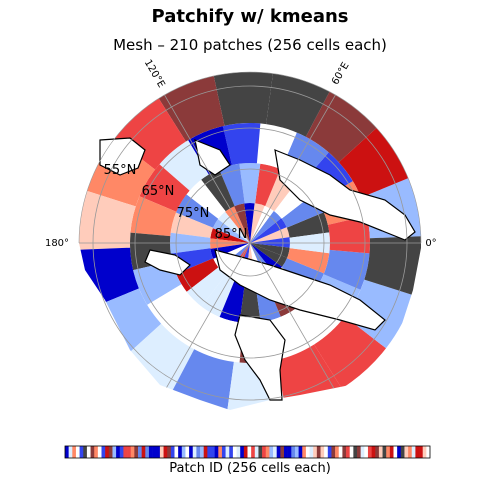  Describe the element at coordinates (430, 243) in the screenshot. I see `lon-label-0: 0°` at that location.